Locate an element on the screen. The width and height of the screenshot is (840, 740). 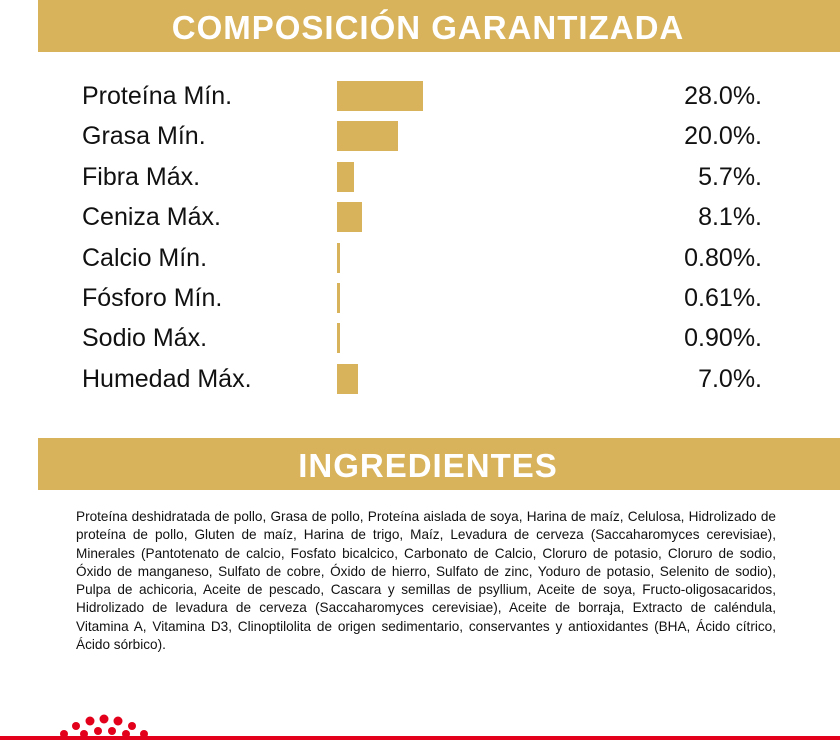
section-title: COMPOSICIÓN GARANTIZADA is located at coordinates (428, 27).